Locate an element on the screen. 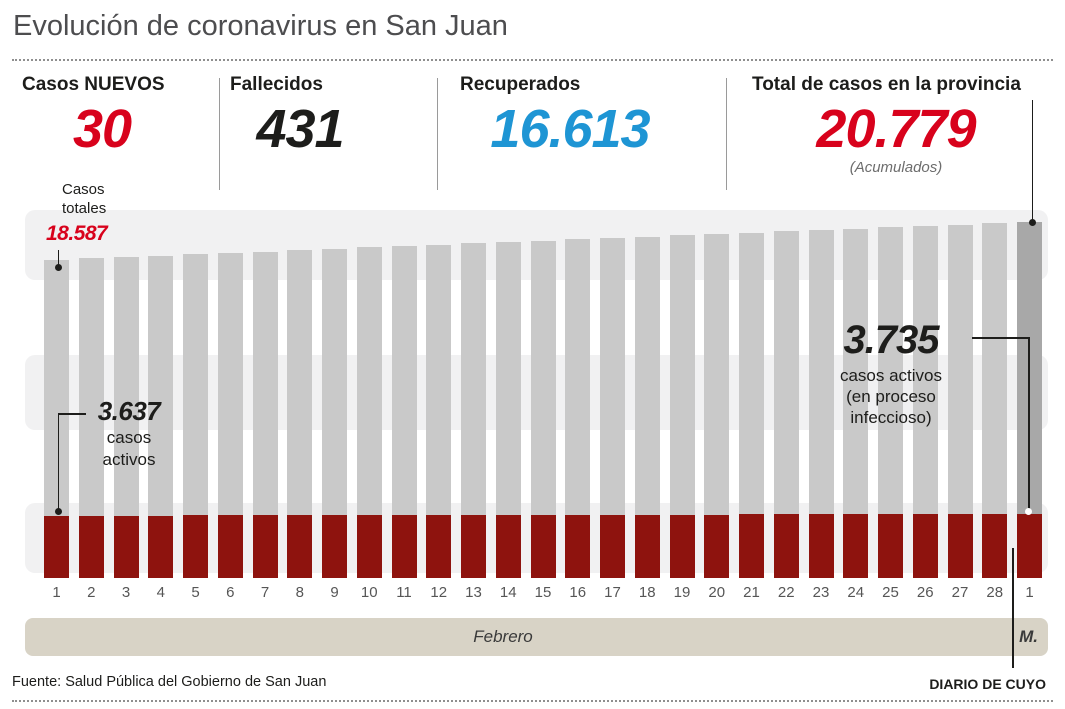 The width and height of the screenshot is (1065, 709). annotation-last-active-line1: casos activos is located at coordinates (891, 375).